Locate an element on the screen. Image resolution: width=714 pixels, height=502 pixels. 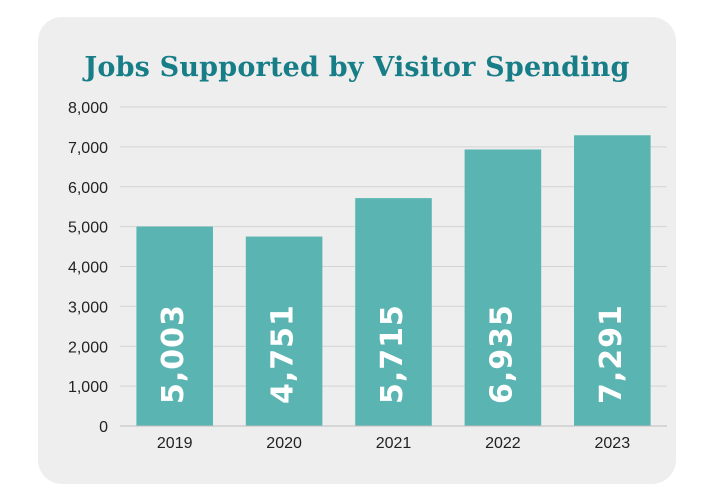
y-tick-label: 0 is located at coordinates (103, 427).